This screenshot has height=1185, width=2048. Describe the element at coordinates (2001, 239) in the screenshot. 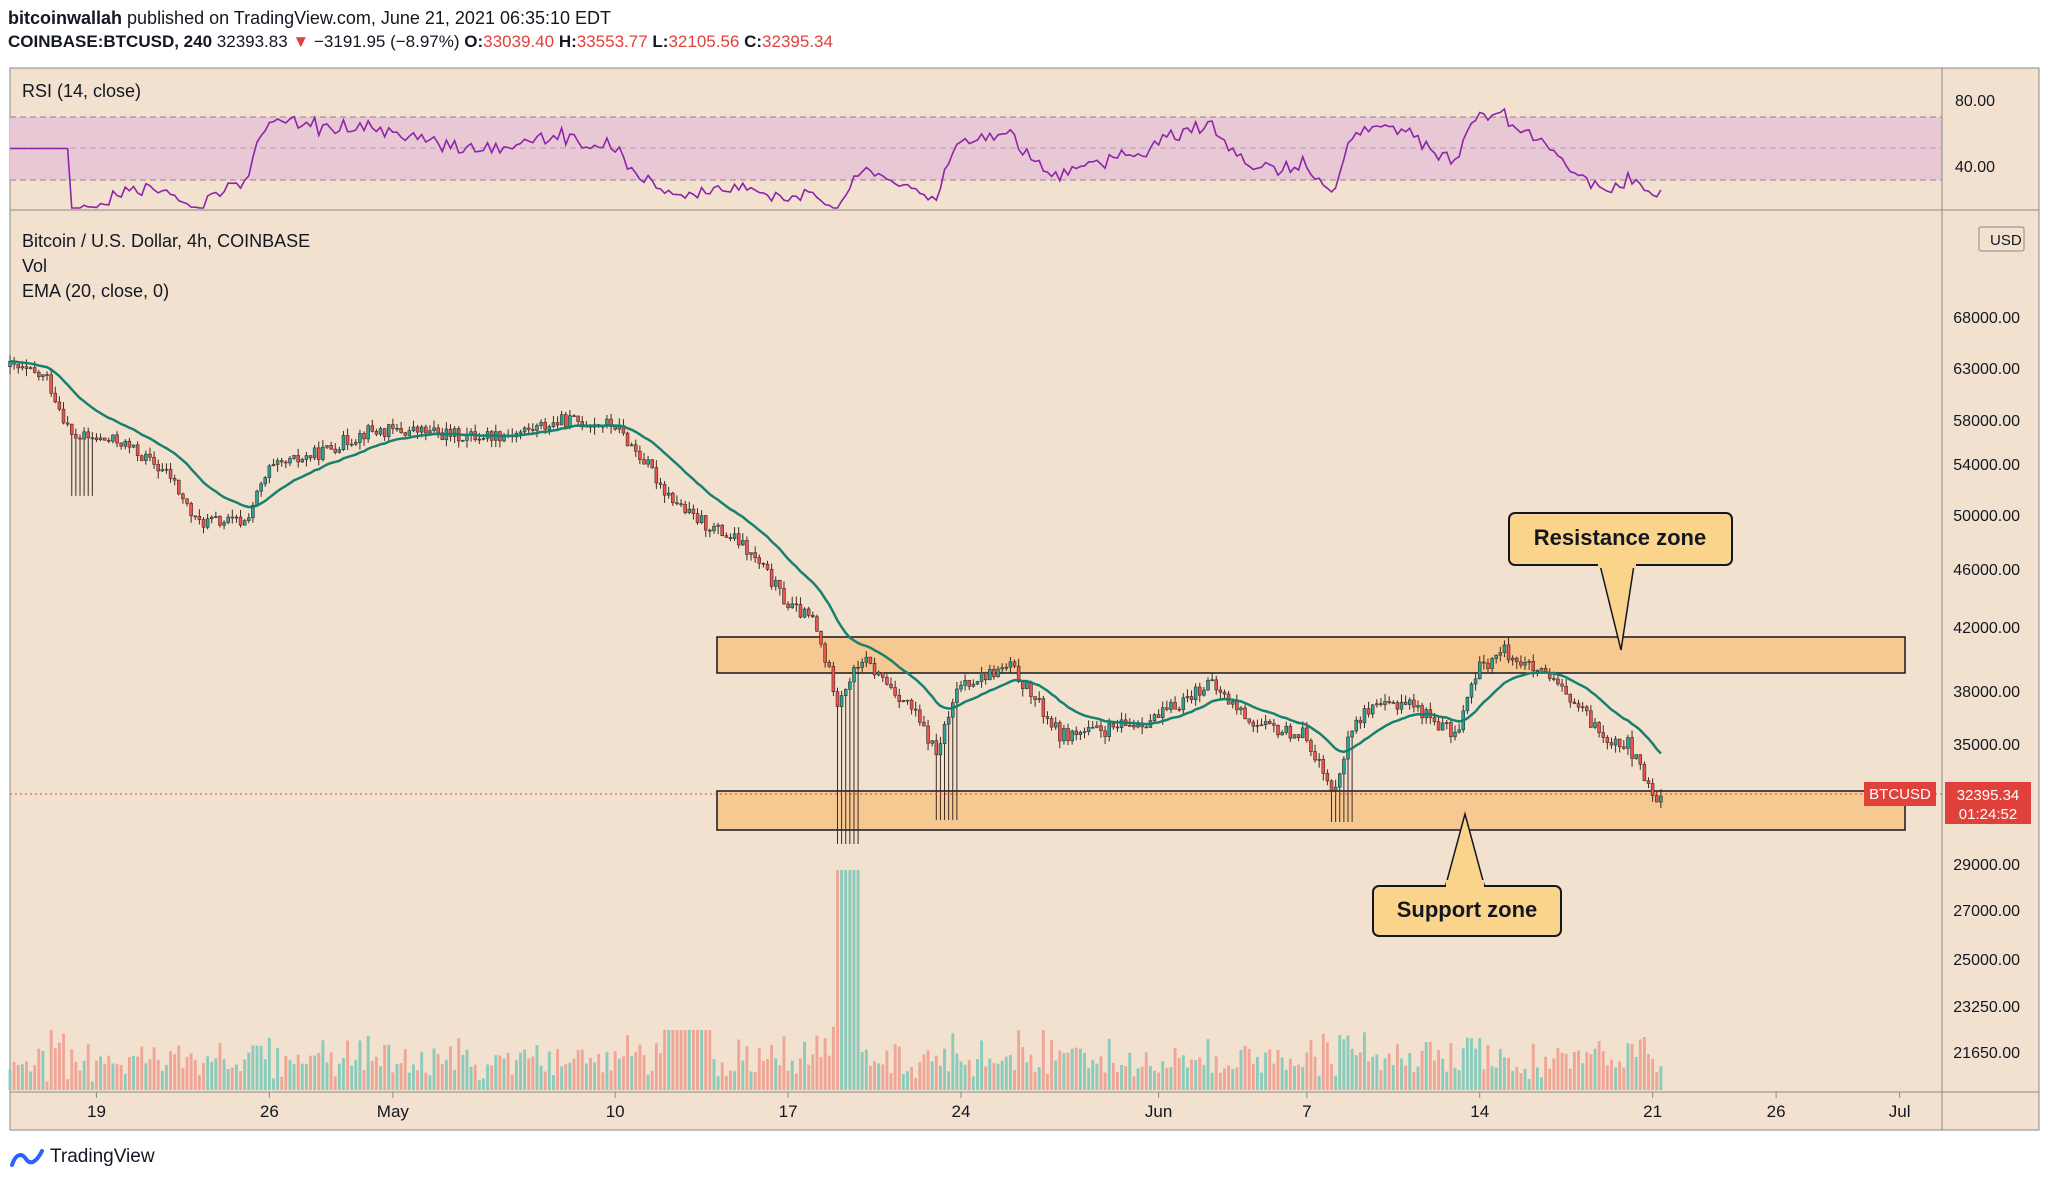

I see `currency-badge` at that location.